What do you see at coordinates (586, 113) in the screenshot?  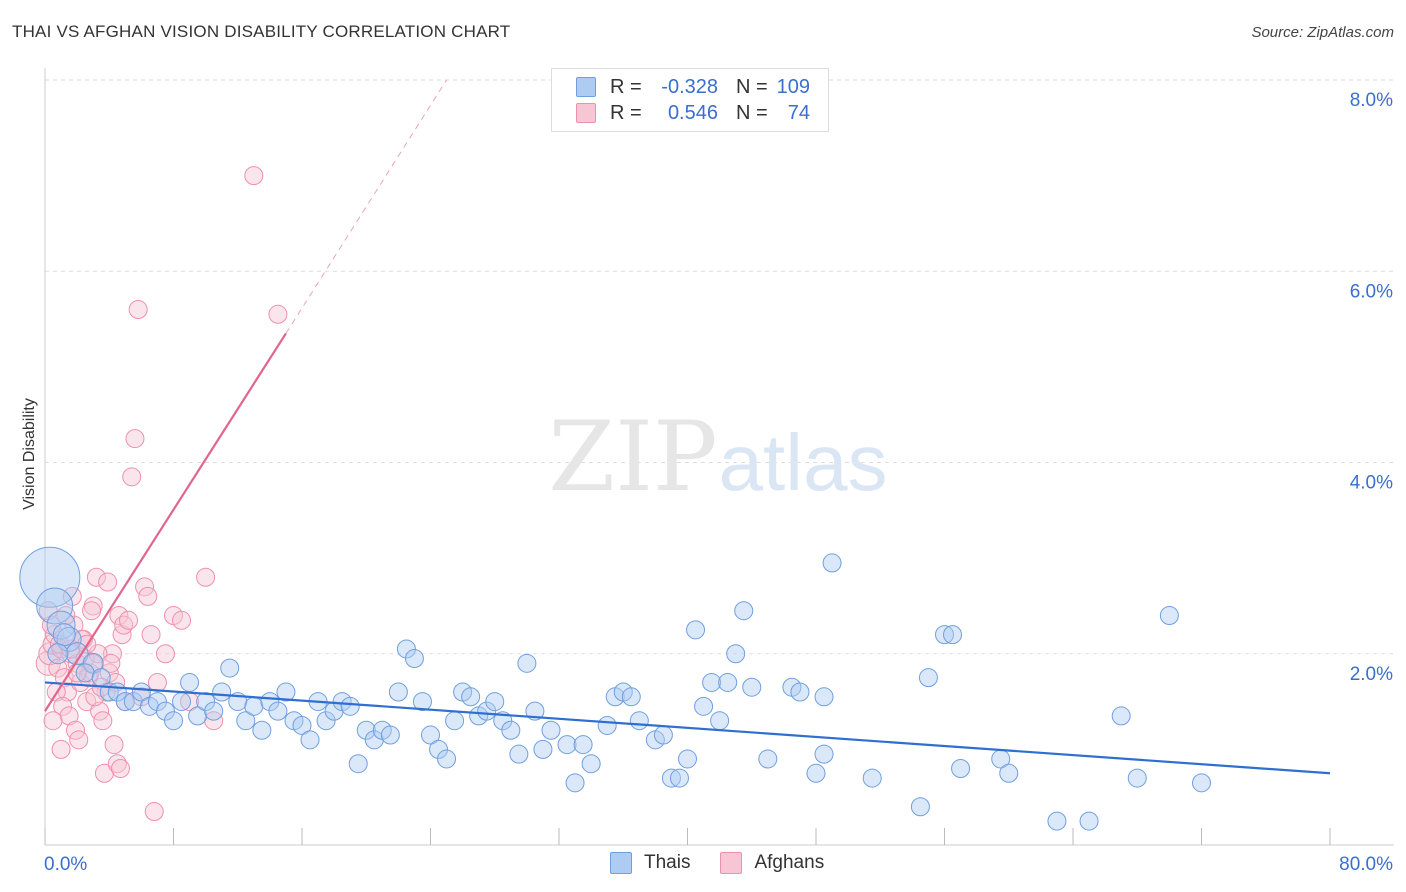 I see `legend-swatch-afghan` at bounding box center [586, 113].